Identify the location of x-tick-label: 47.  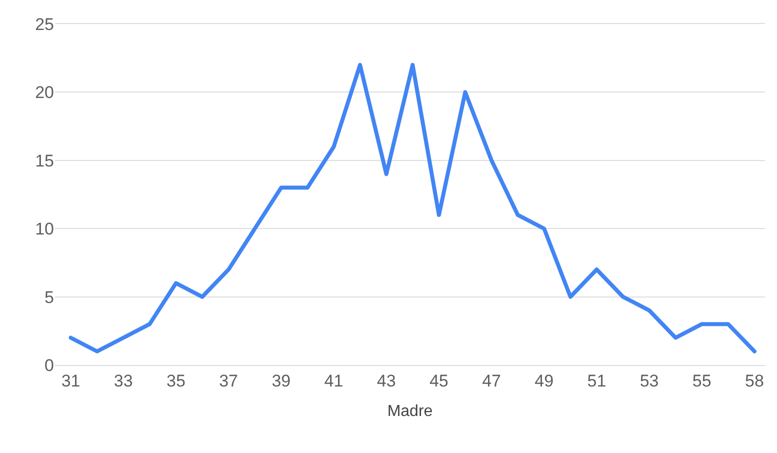
(491, 380).